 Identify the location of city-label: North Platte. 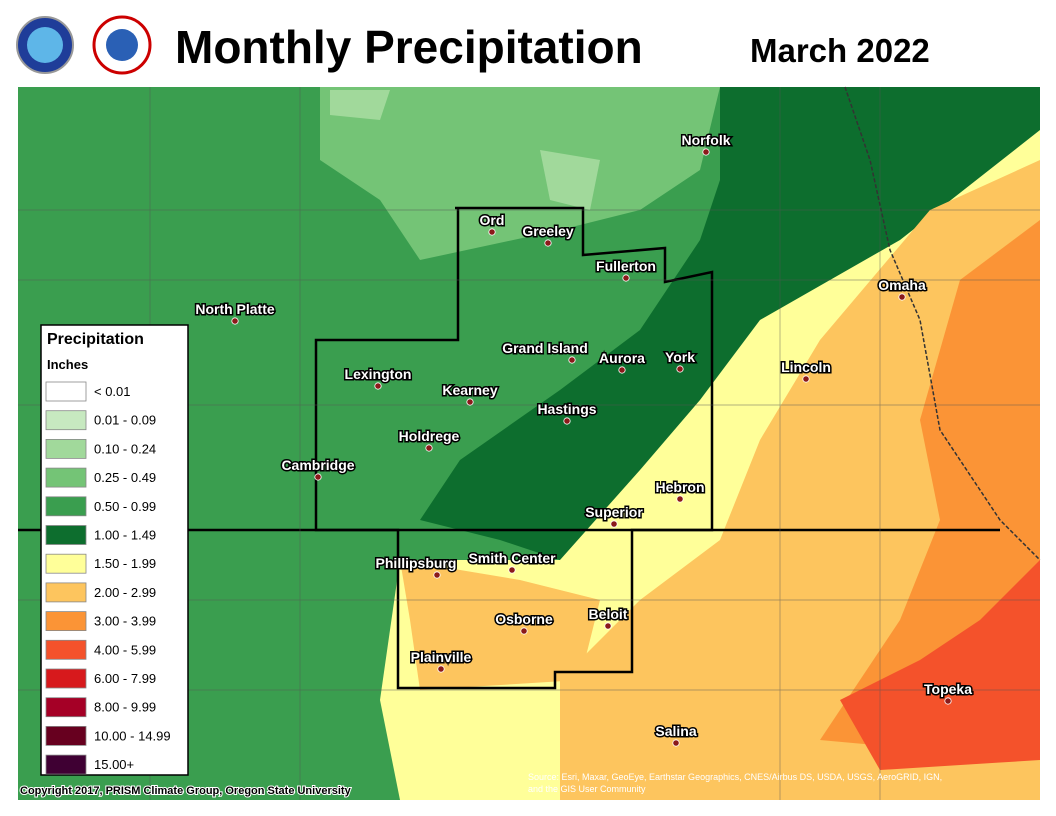
(235, 309).